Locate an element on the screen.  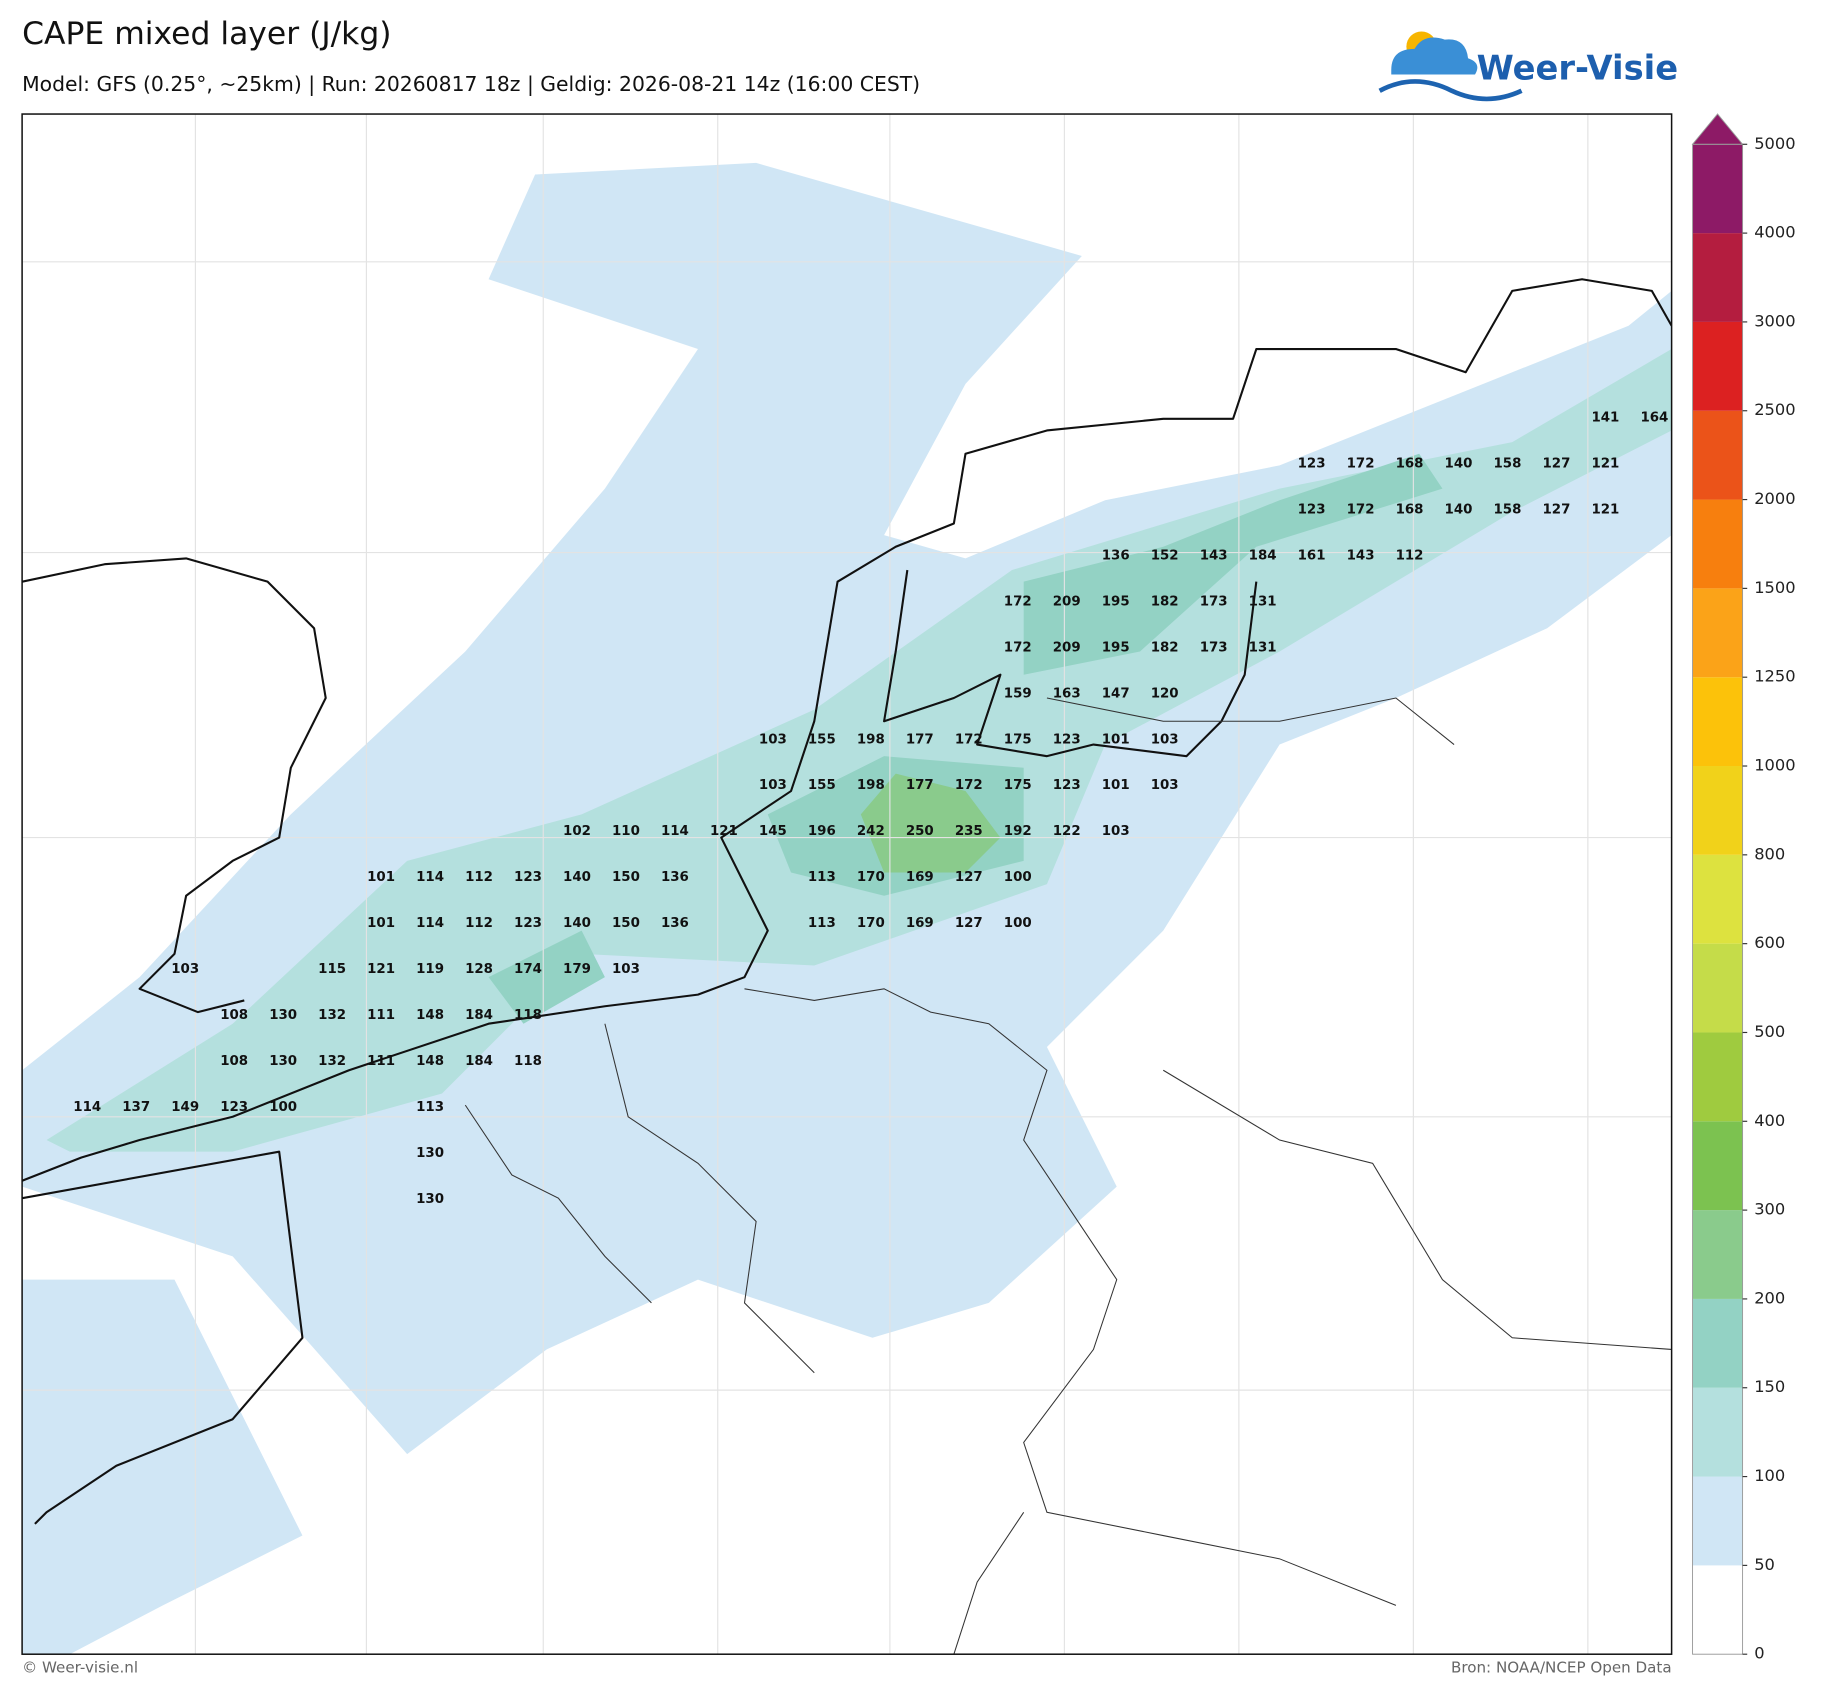
cape-value: 147 is located at coordinates (1116, 693).